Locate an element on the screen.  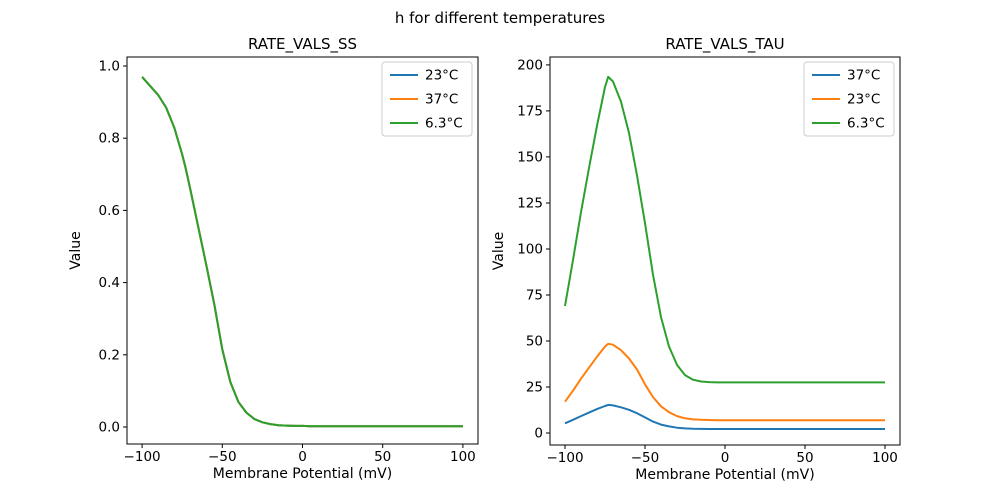
y-tick-label: 0.8 is located at coordinates (109, 139).